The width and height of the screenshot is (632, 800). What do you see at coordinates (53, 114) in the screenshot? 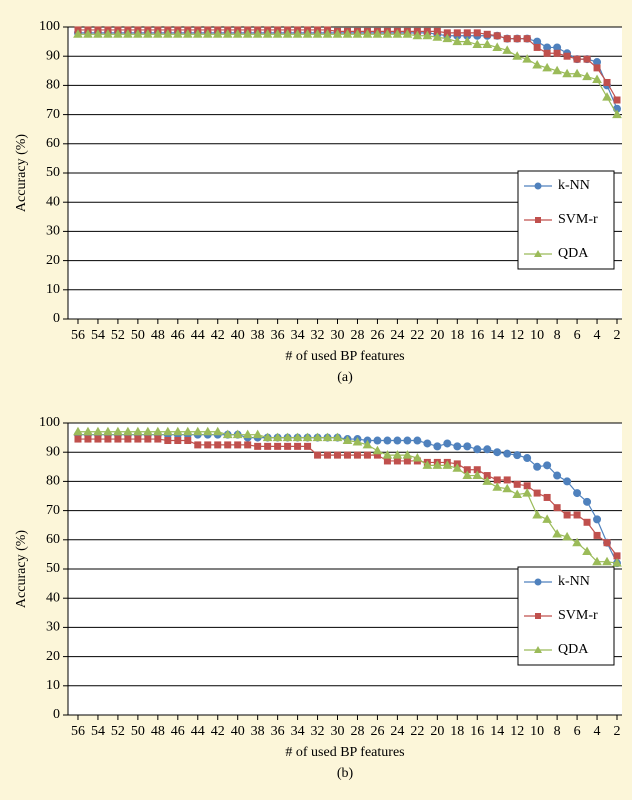
I see `y-tick-label: 70` at bounding box center [53, 114].